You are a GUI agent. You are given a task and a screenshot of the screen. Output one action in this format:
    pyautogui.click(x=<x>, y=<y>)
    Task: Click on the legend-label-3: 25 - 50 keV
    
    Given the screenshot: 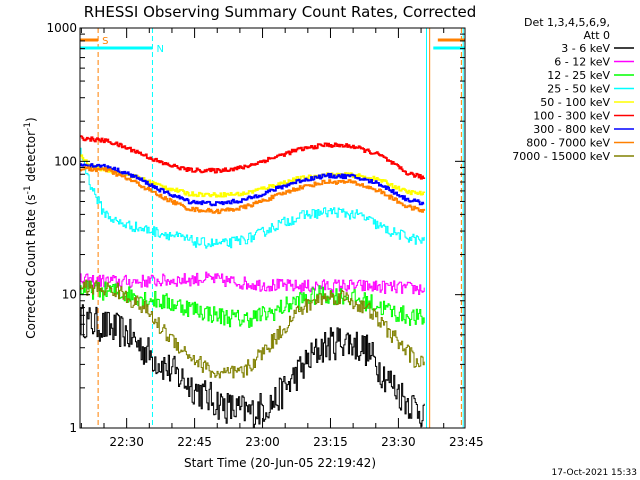 What is the action you would take?
    pyautogui.click(x=578, y=89)
    